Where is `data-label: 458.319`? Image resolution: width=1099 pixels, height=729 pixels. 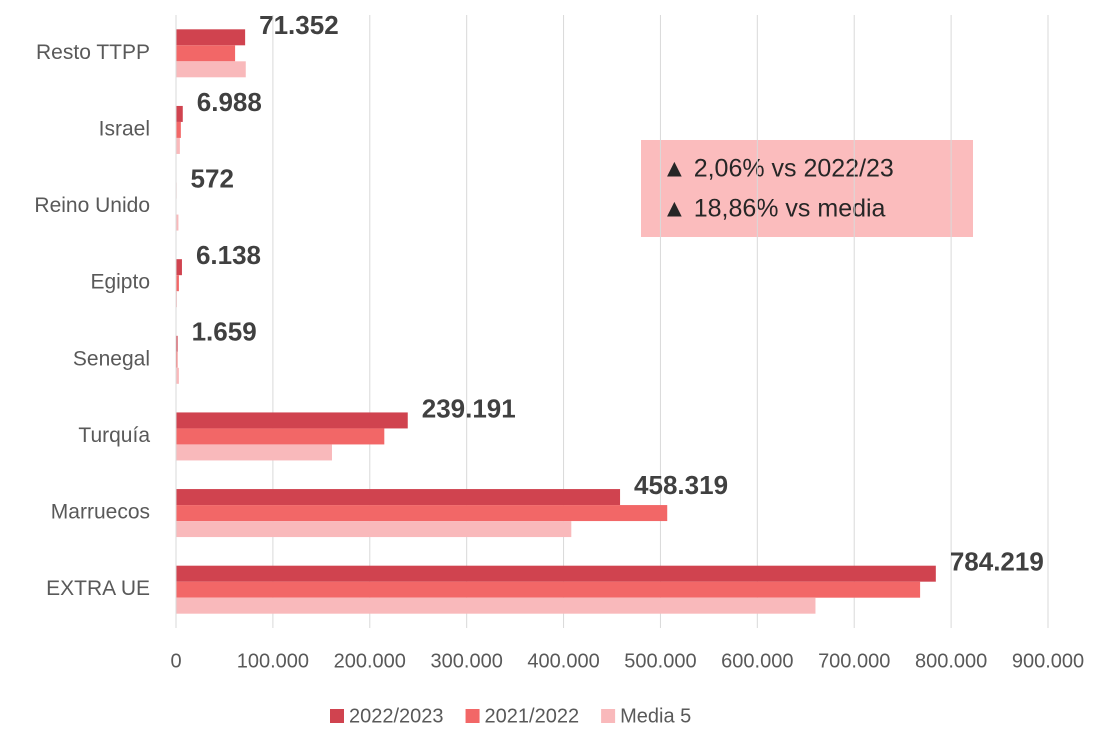
data-label: 458.319 is located at coordinates (681, 485).